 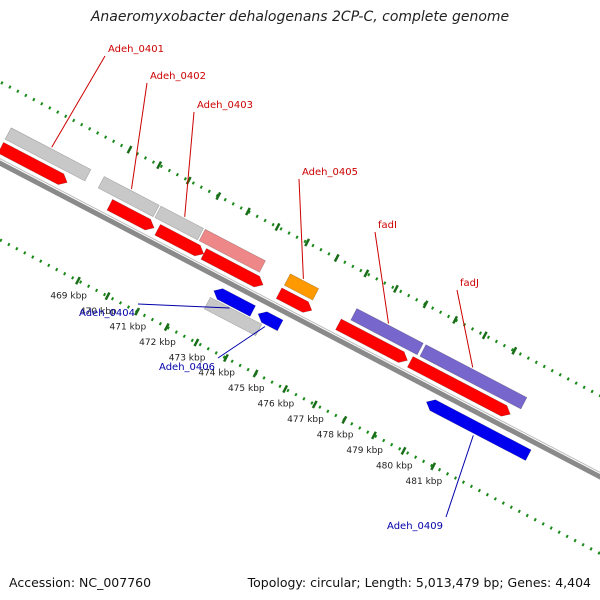 I want to click on tick-label: 480 kbp, so click(x=394, y=467).